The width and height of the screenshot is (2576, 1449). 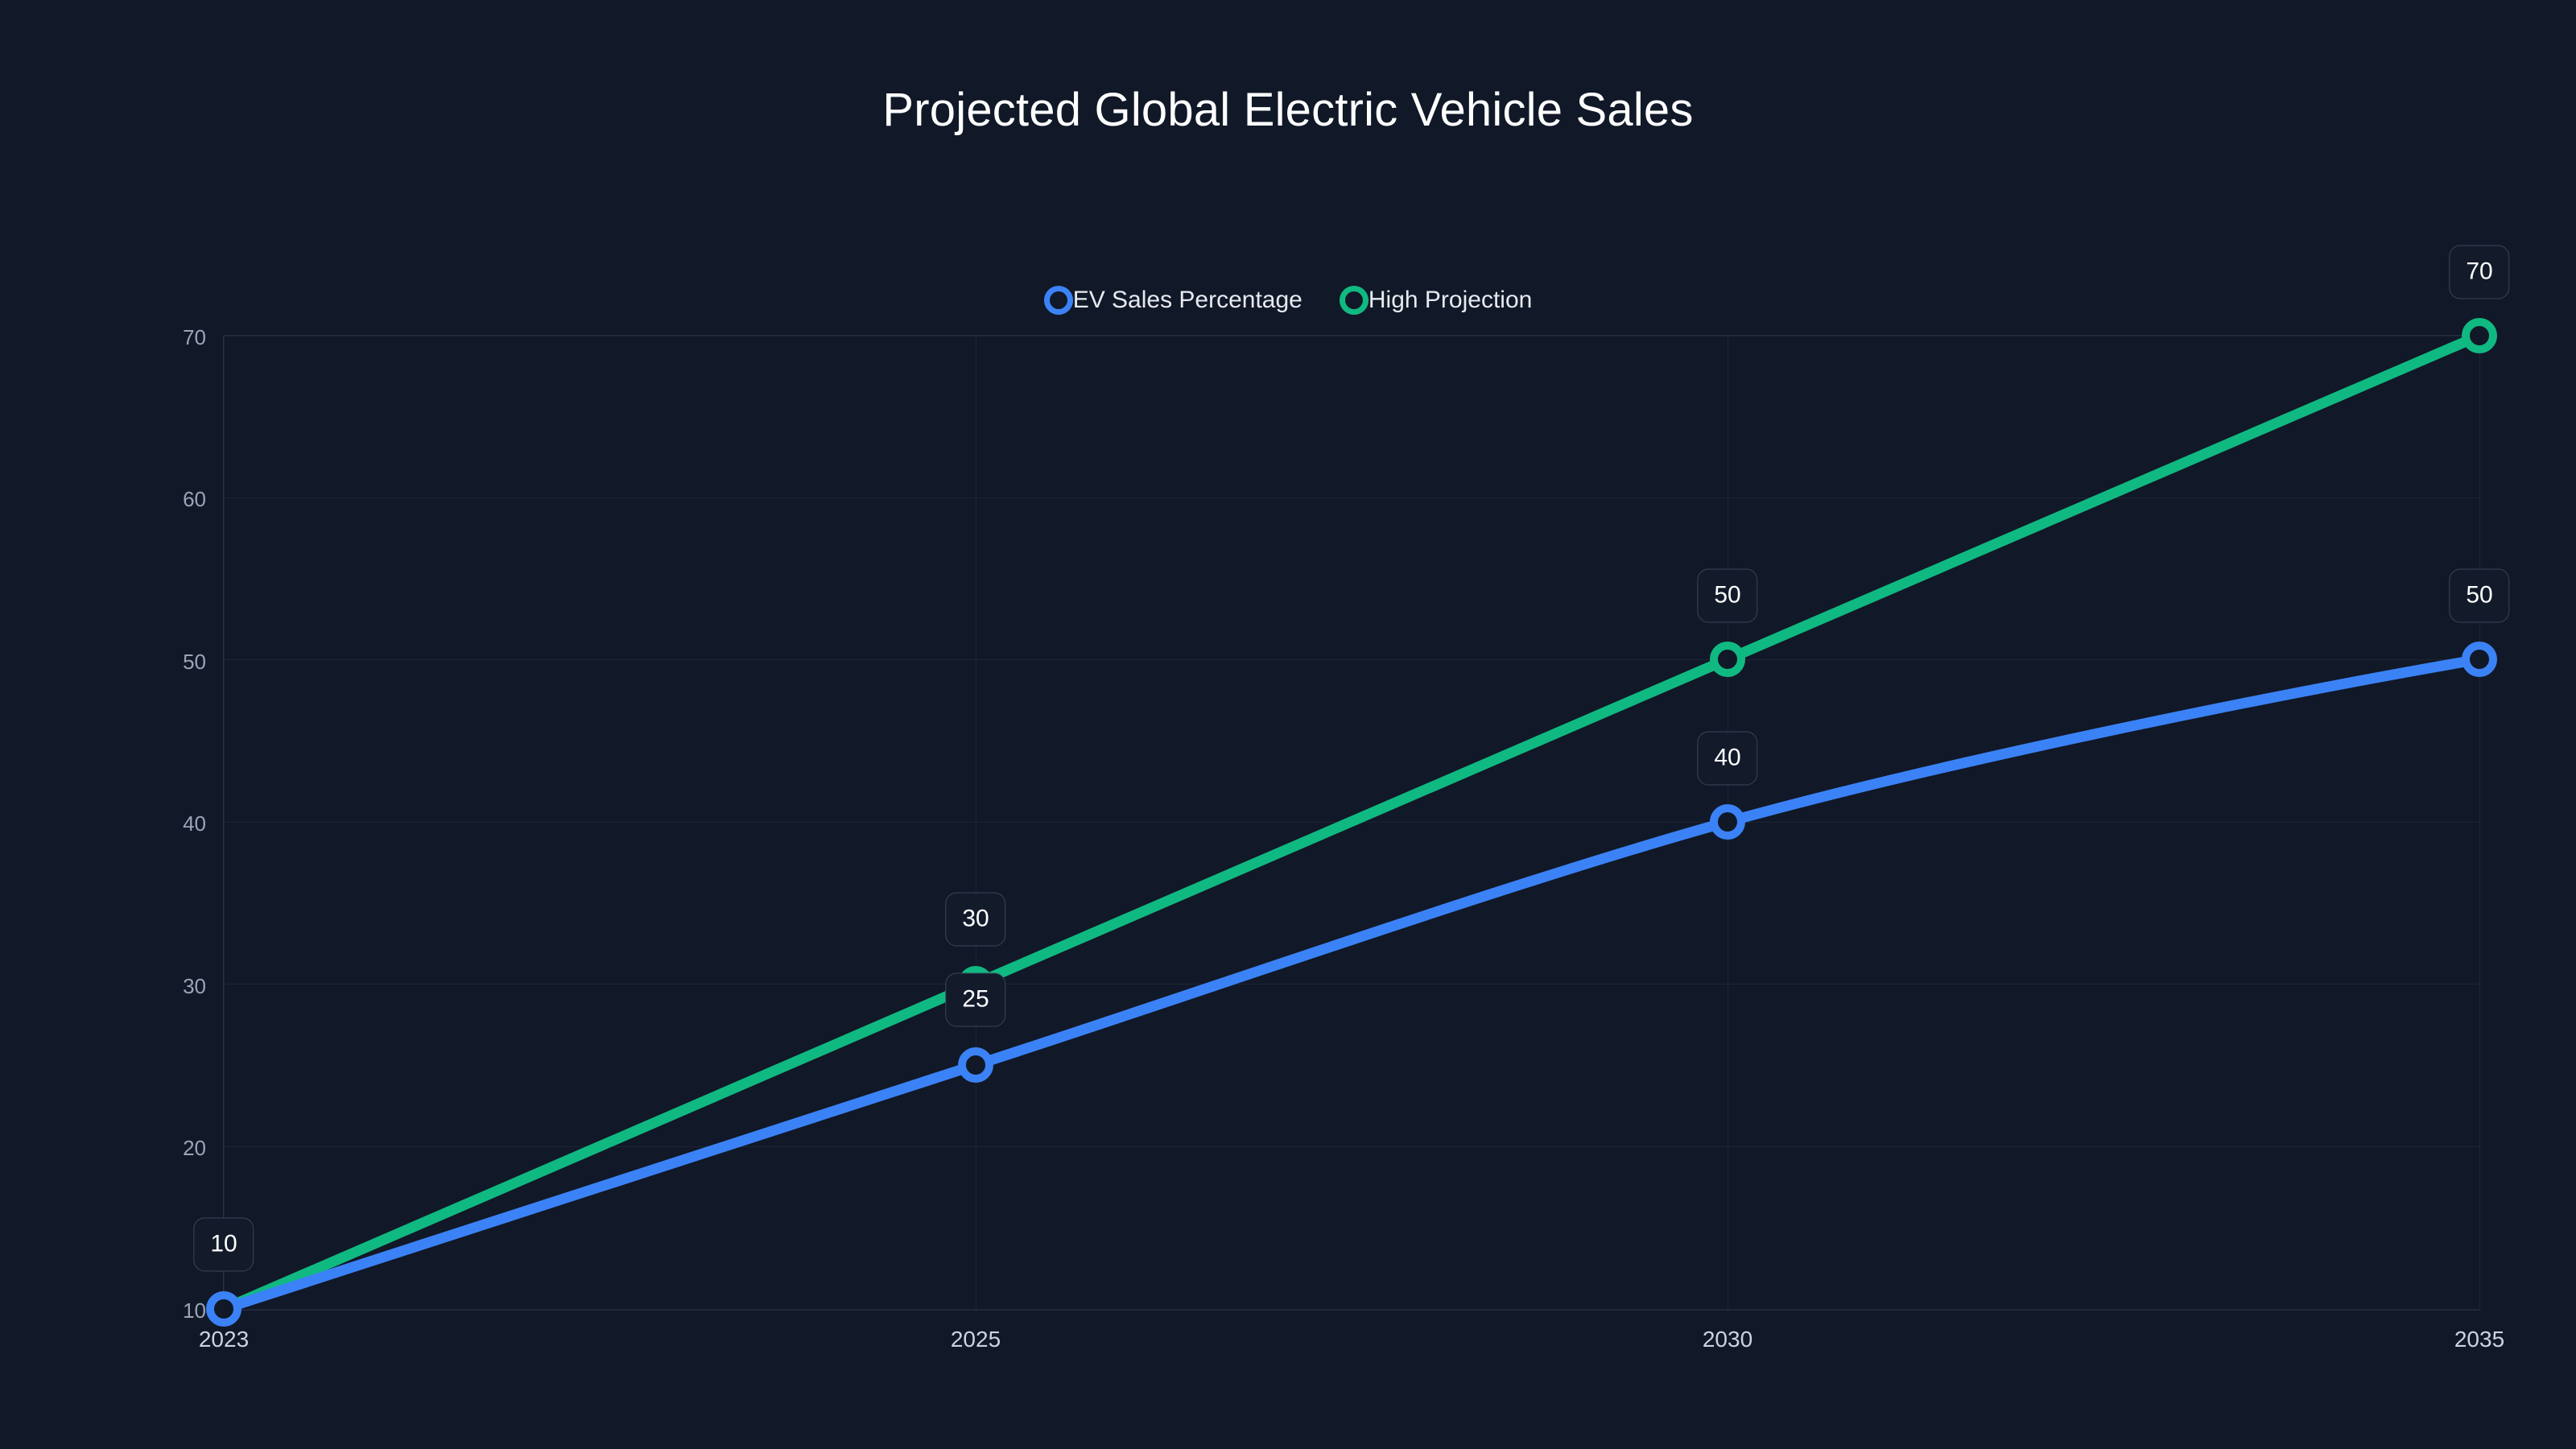 I want to click on data-label-box: 70, so click(x=2479, y=272).